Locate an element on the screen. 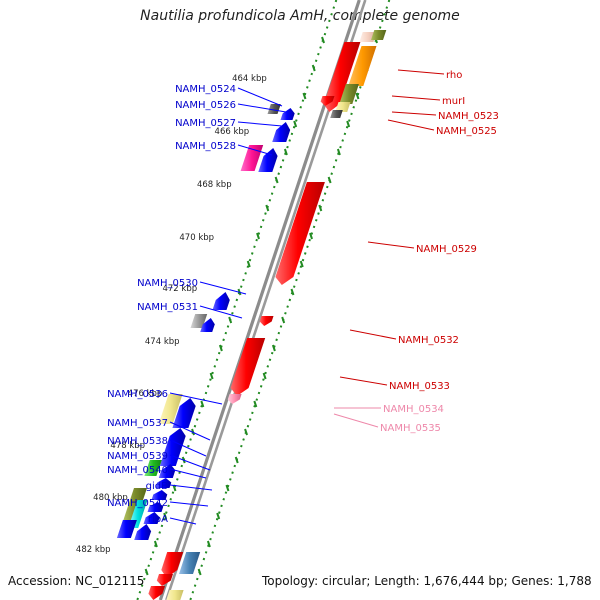  gene-label: NAMH_0531 is located at coordinates (167, 307).